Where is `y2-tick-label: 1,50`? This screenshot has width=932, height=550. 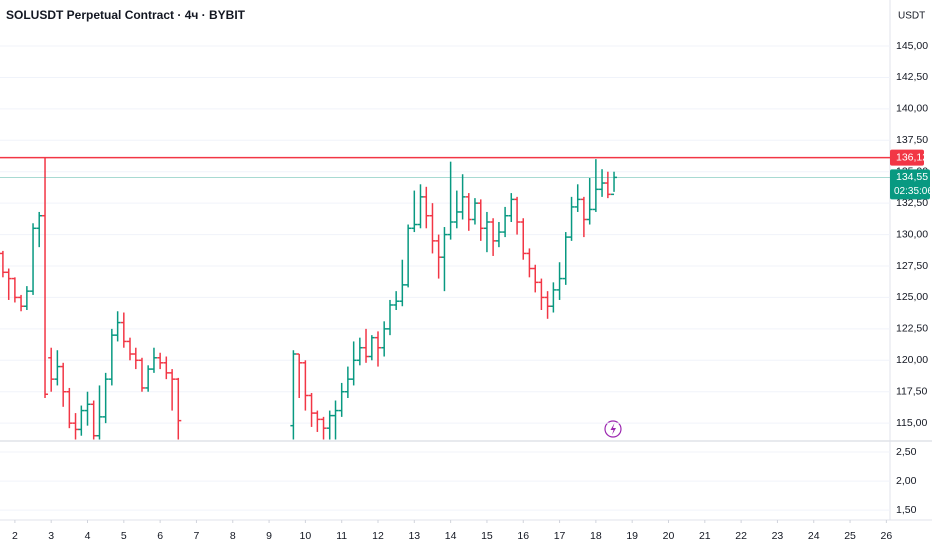
y2-tick-label: 1,50 is located at coordinates (906, 510).